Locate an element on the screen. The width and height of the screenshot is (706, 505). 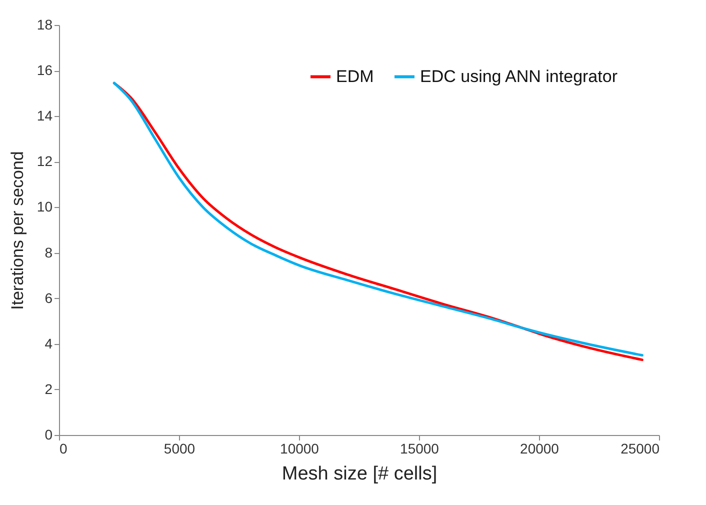
legend-label: EDM is located at coordinates (355, 76).